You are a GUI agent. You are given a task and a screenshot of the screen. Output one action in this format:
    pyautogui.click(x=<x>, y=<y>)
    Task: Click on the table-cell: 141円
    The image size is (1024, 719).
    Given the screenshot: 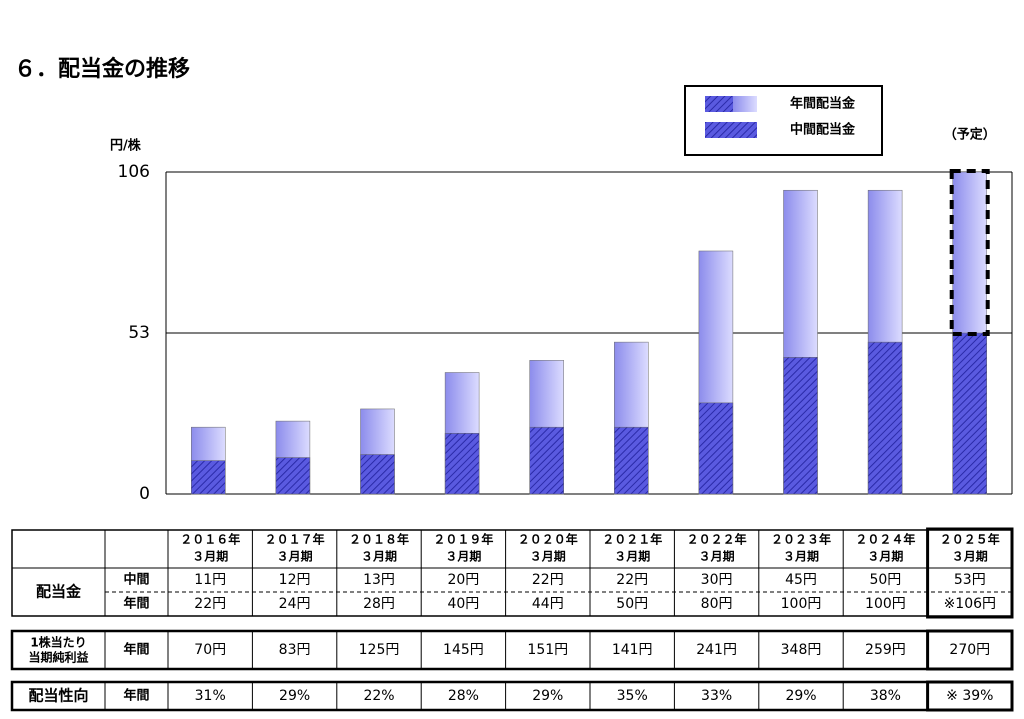 What is the action you would take?
    pyautogui.click(x=632, y=650)
    